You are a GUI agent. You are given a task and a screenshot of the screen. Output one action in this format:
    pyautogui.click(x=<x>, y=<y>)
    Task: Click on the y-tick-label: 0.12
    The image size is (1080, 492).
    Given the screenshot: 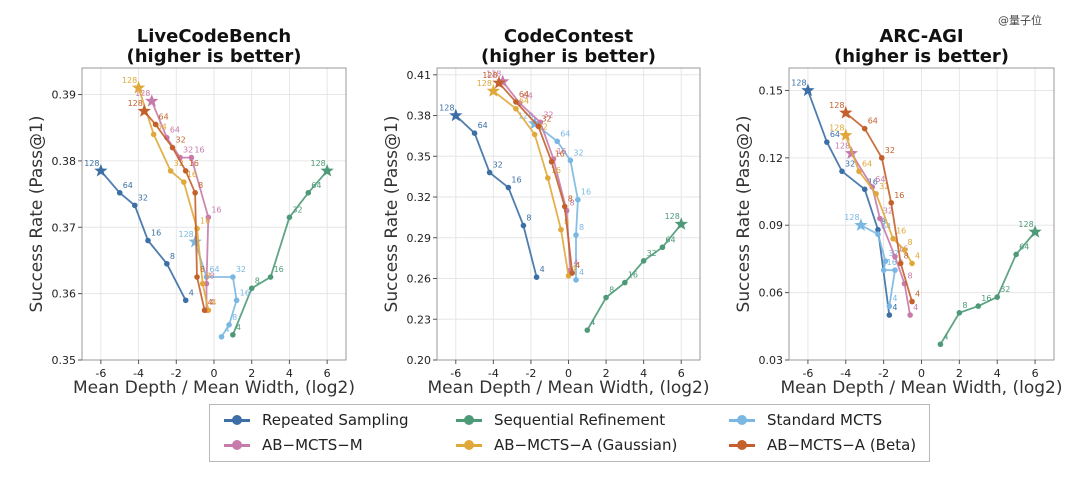 What is the action you would take?
    pyautogui.click(x=771, y=158)
    